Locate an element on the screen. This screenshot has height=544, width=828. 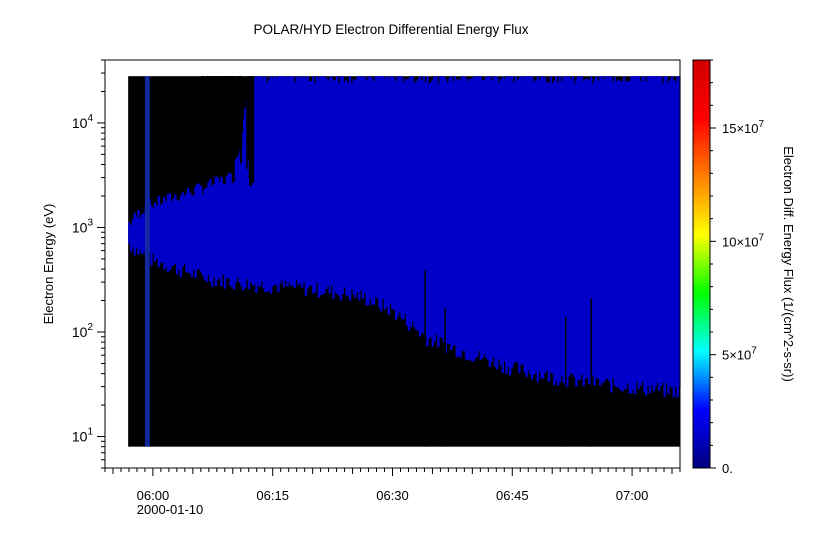
colorbar-tick-label: 0. is located at coordinates (727, 468).